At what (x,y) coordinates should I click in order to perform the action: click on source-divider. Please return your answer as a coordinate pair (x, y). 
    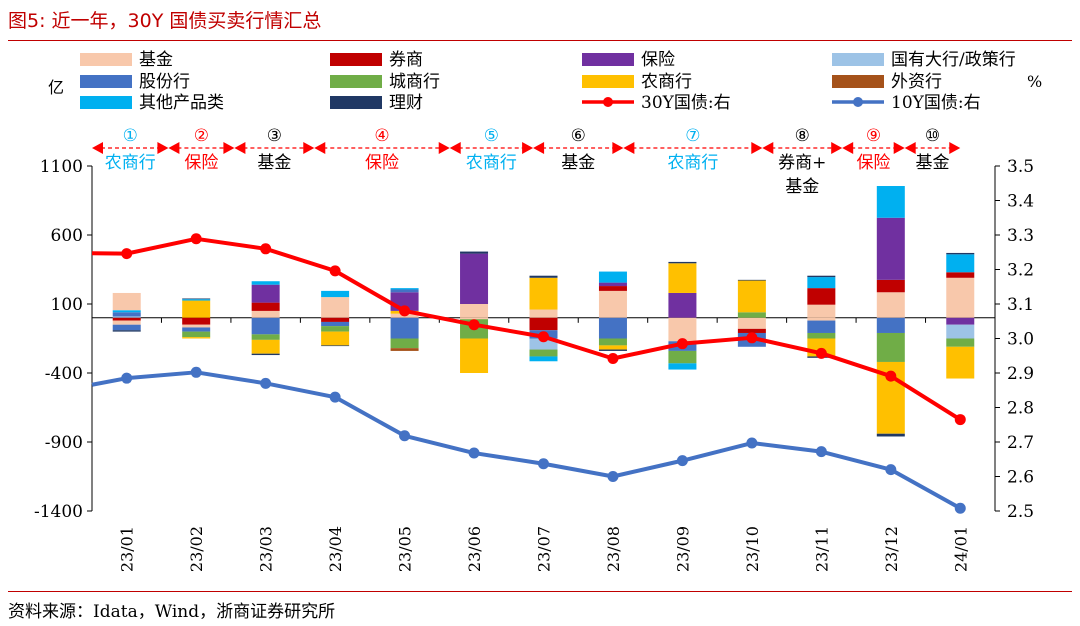
    Looking at the image, I should click on (540, 591).